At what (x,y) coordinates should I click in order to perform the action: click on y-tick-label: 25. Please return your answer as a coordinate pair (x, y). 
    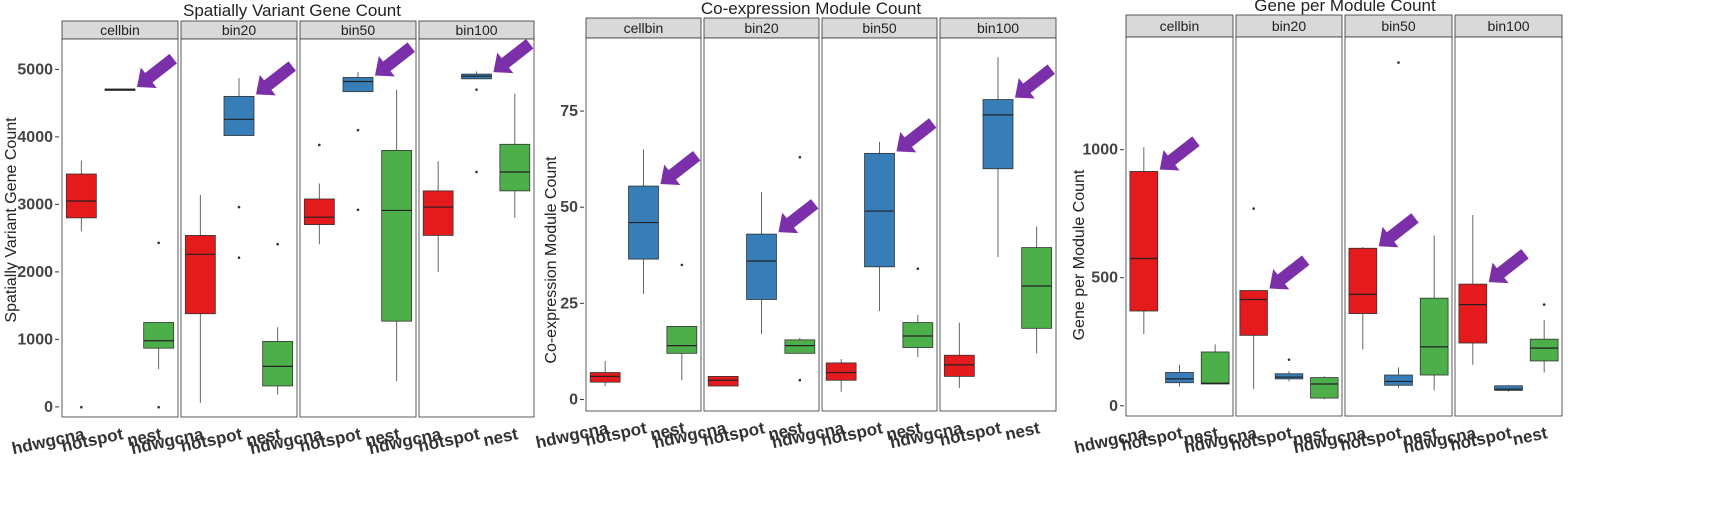
    Looking at the image, I should click on (569, 303).